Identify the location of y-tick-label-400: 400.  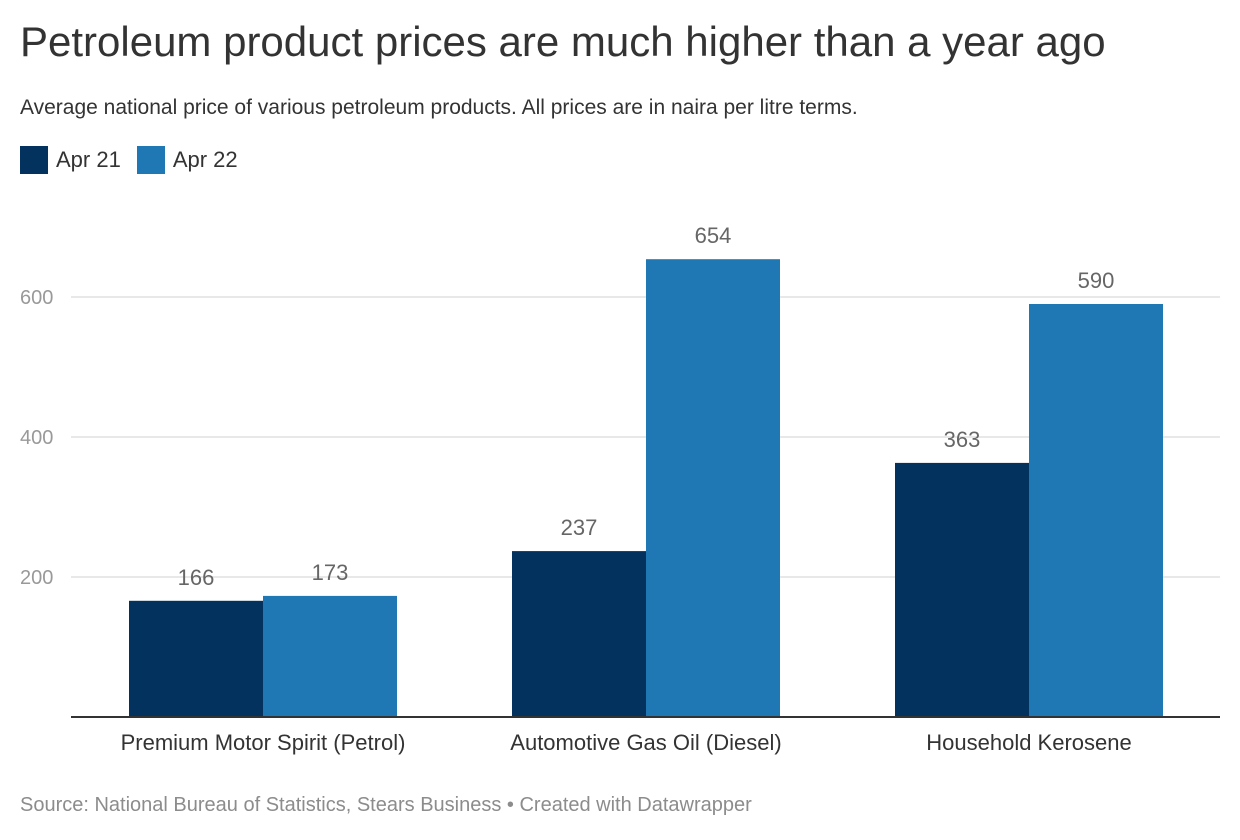
(36, 438).